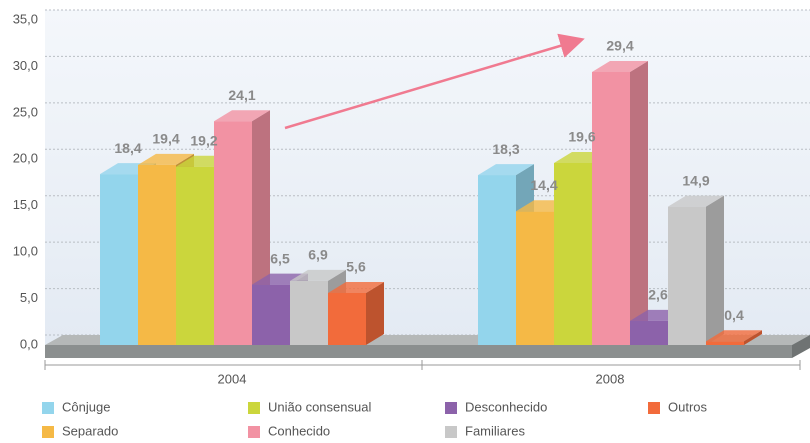 This screenshot has height=443, width=810. What do you see at coordinates (280, 258) in the screenshot?
I see `value-label: 6,5` at bounding box center [280, 258].